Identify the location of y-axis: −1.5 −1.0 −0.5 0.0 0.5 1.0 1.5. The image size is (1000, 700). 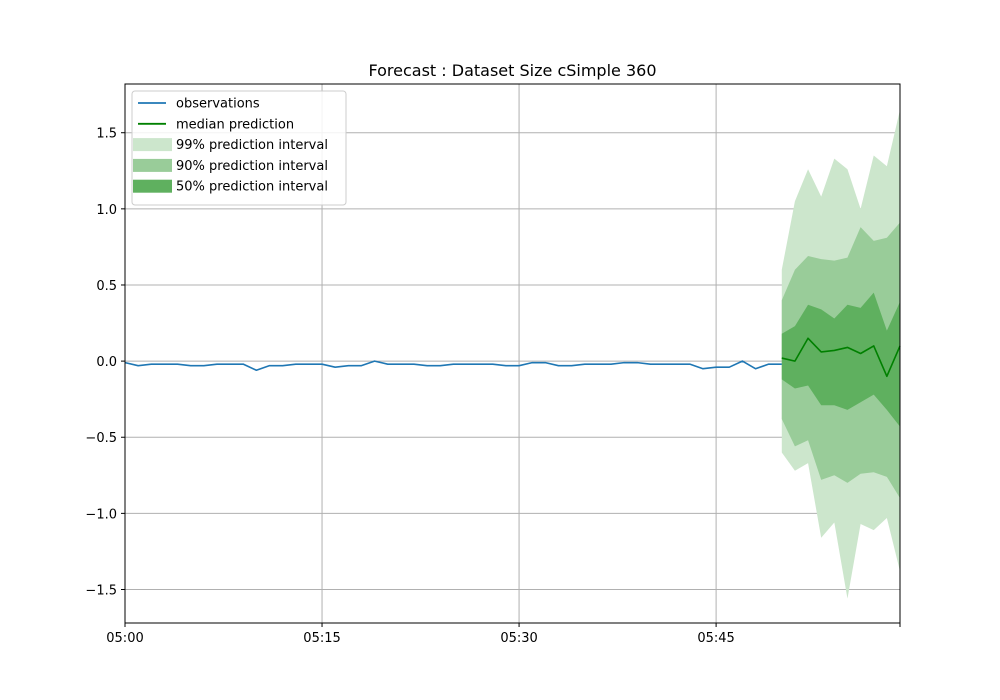
(105, 363).